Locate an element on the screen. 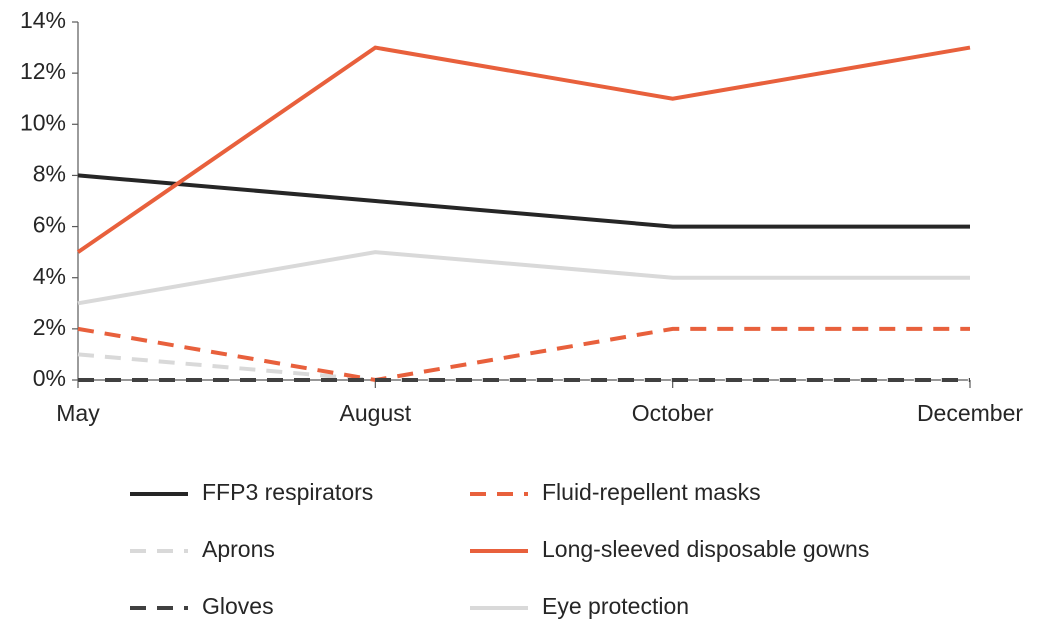 The width and height of the screenshot is (1040, 623). y-tick-label: 6% is located at coordinates (49, 225).